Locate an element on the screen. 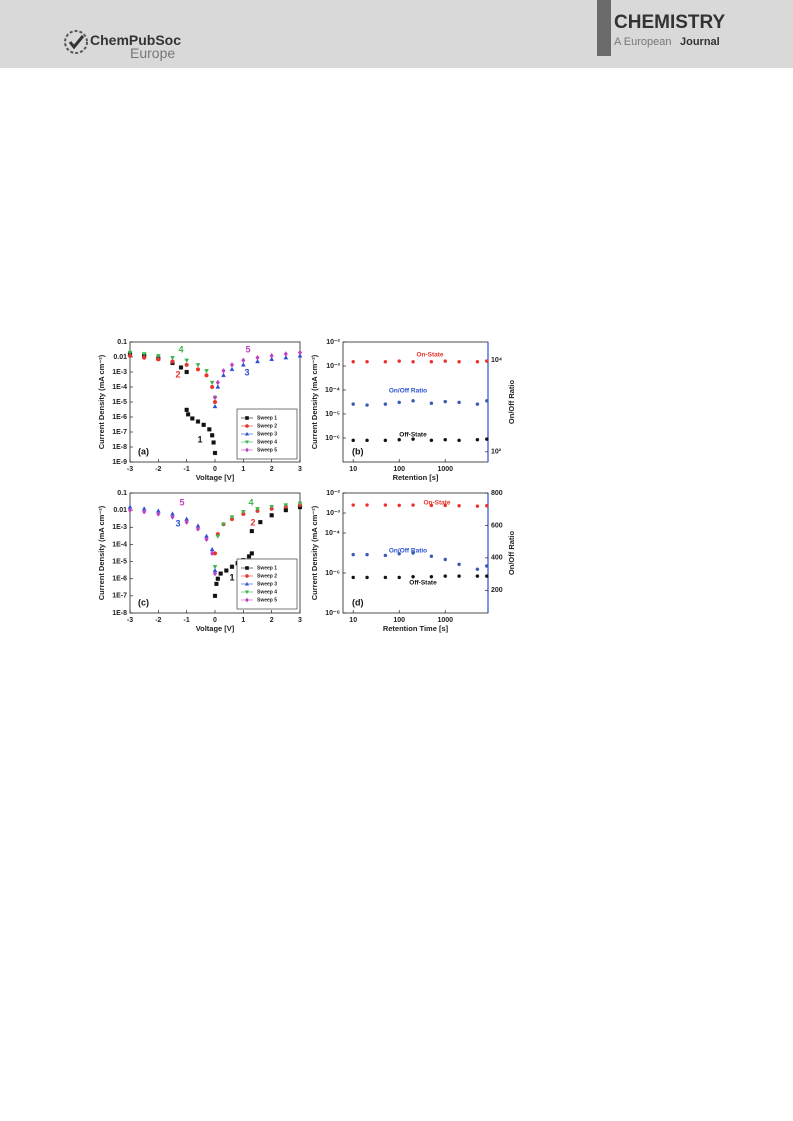  y-tick-label: 10⁻² is located at coordinates (333, 342).